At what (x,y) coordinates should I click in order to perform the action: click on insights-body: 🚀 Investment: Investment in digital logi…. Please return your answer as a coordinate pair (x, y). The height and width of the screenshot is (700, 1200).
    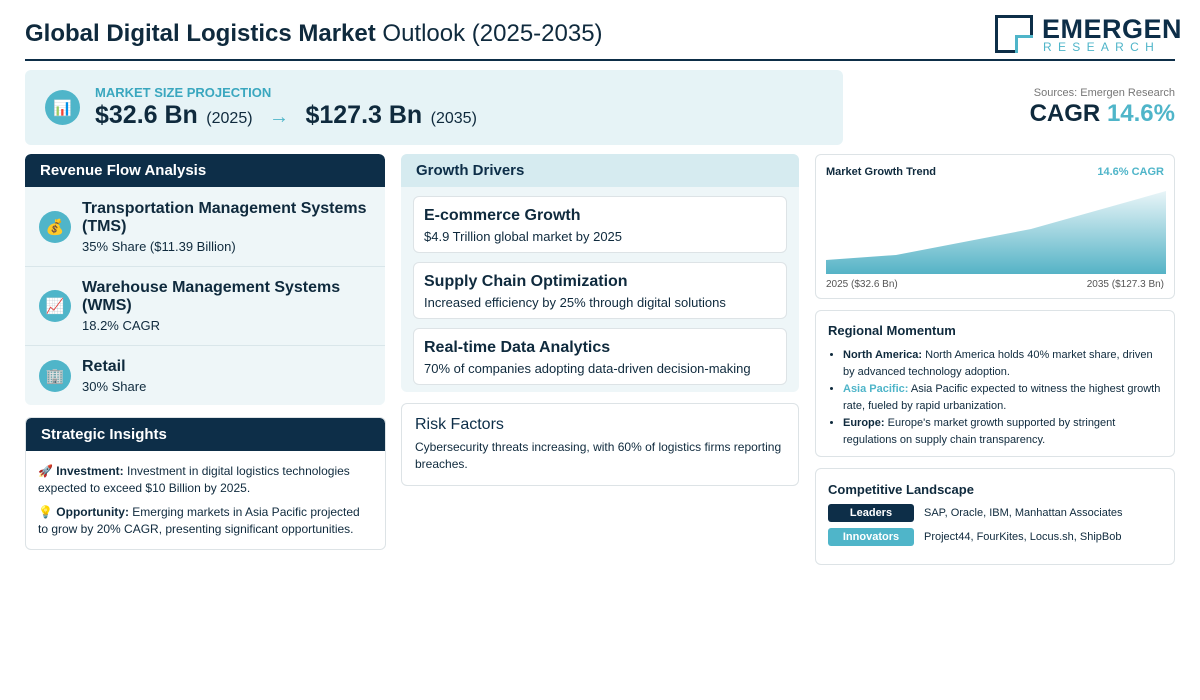
    Looking at the image, I should click on (205, 500).